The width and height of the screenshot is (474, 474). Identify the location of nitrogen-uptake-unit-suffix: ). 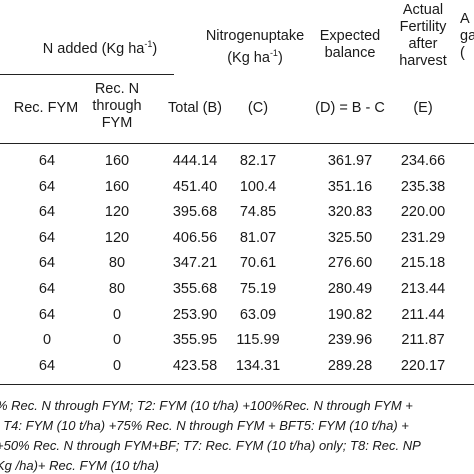
(280, 57).